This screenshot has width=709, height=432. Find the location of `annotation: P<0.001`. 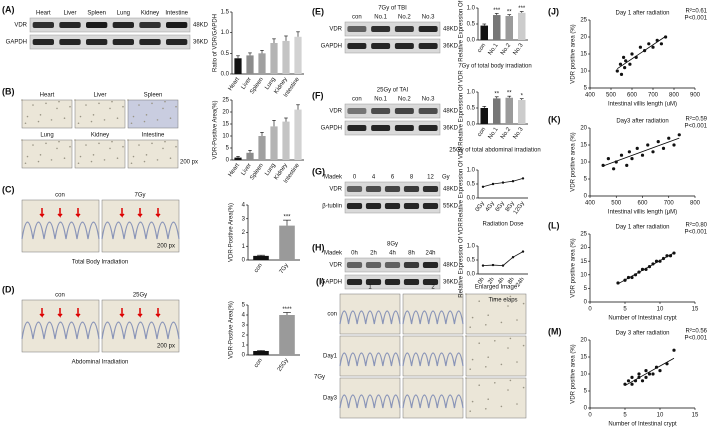

annotation: P<0.001 is located at coordinates (695, 339).